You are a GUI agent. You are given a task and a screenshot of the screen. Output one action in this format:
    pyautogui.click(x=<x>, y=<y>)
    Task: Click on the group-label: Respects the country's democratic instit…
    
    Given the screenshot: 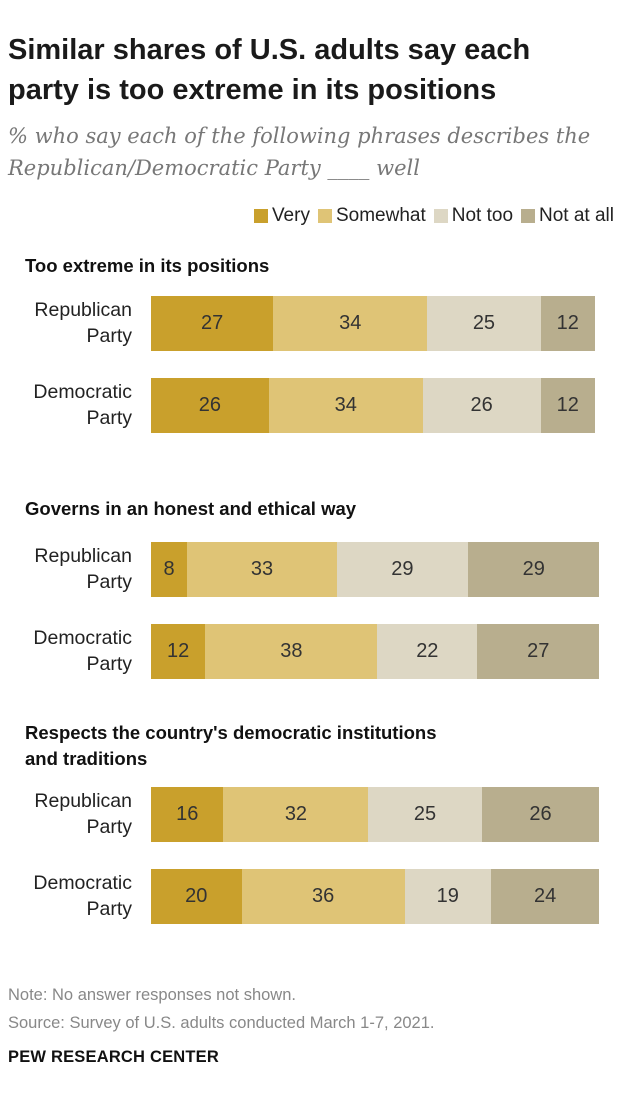 What is the action you would take?
    pyautogui.click(x=231, y=745)
    